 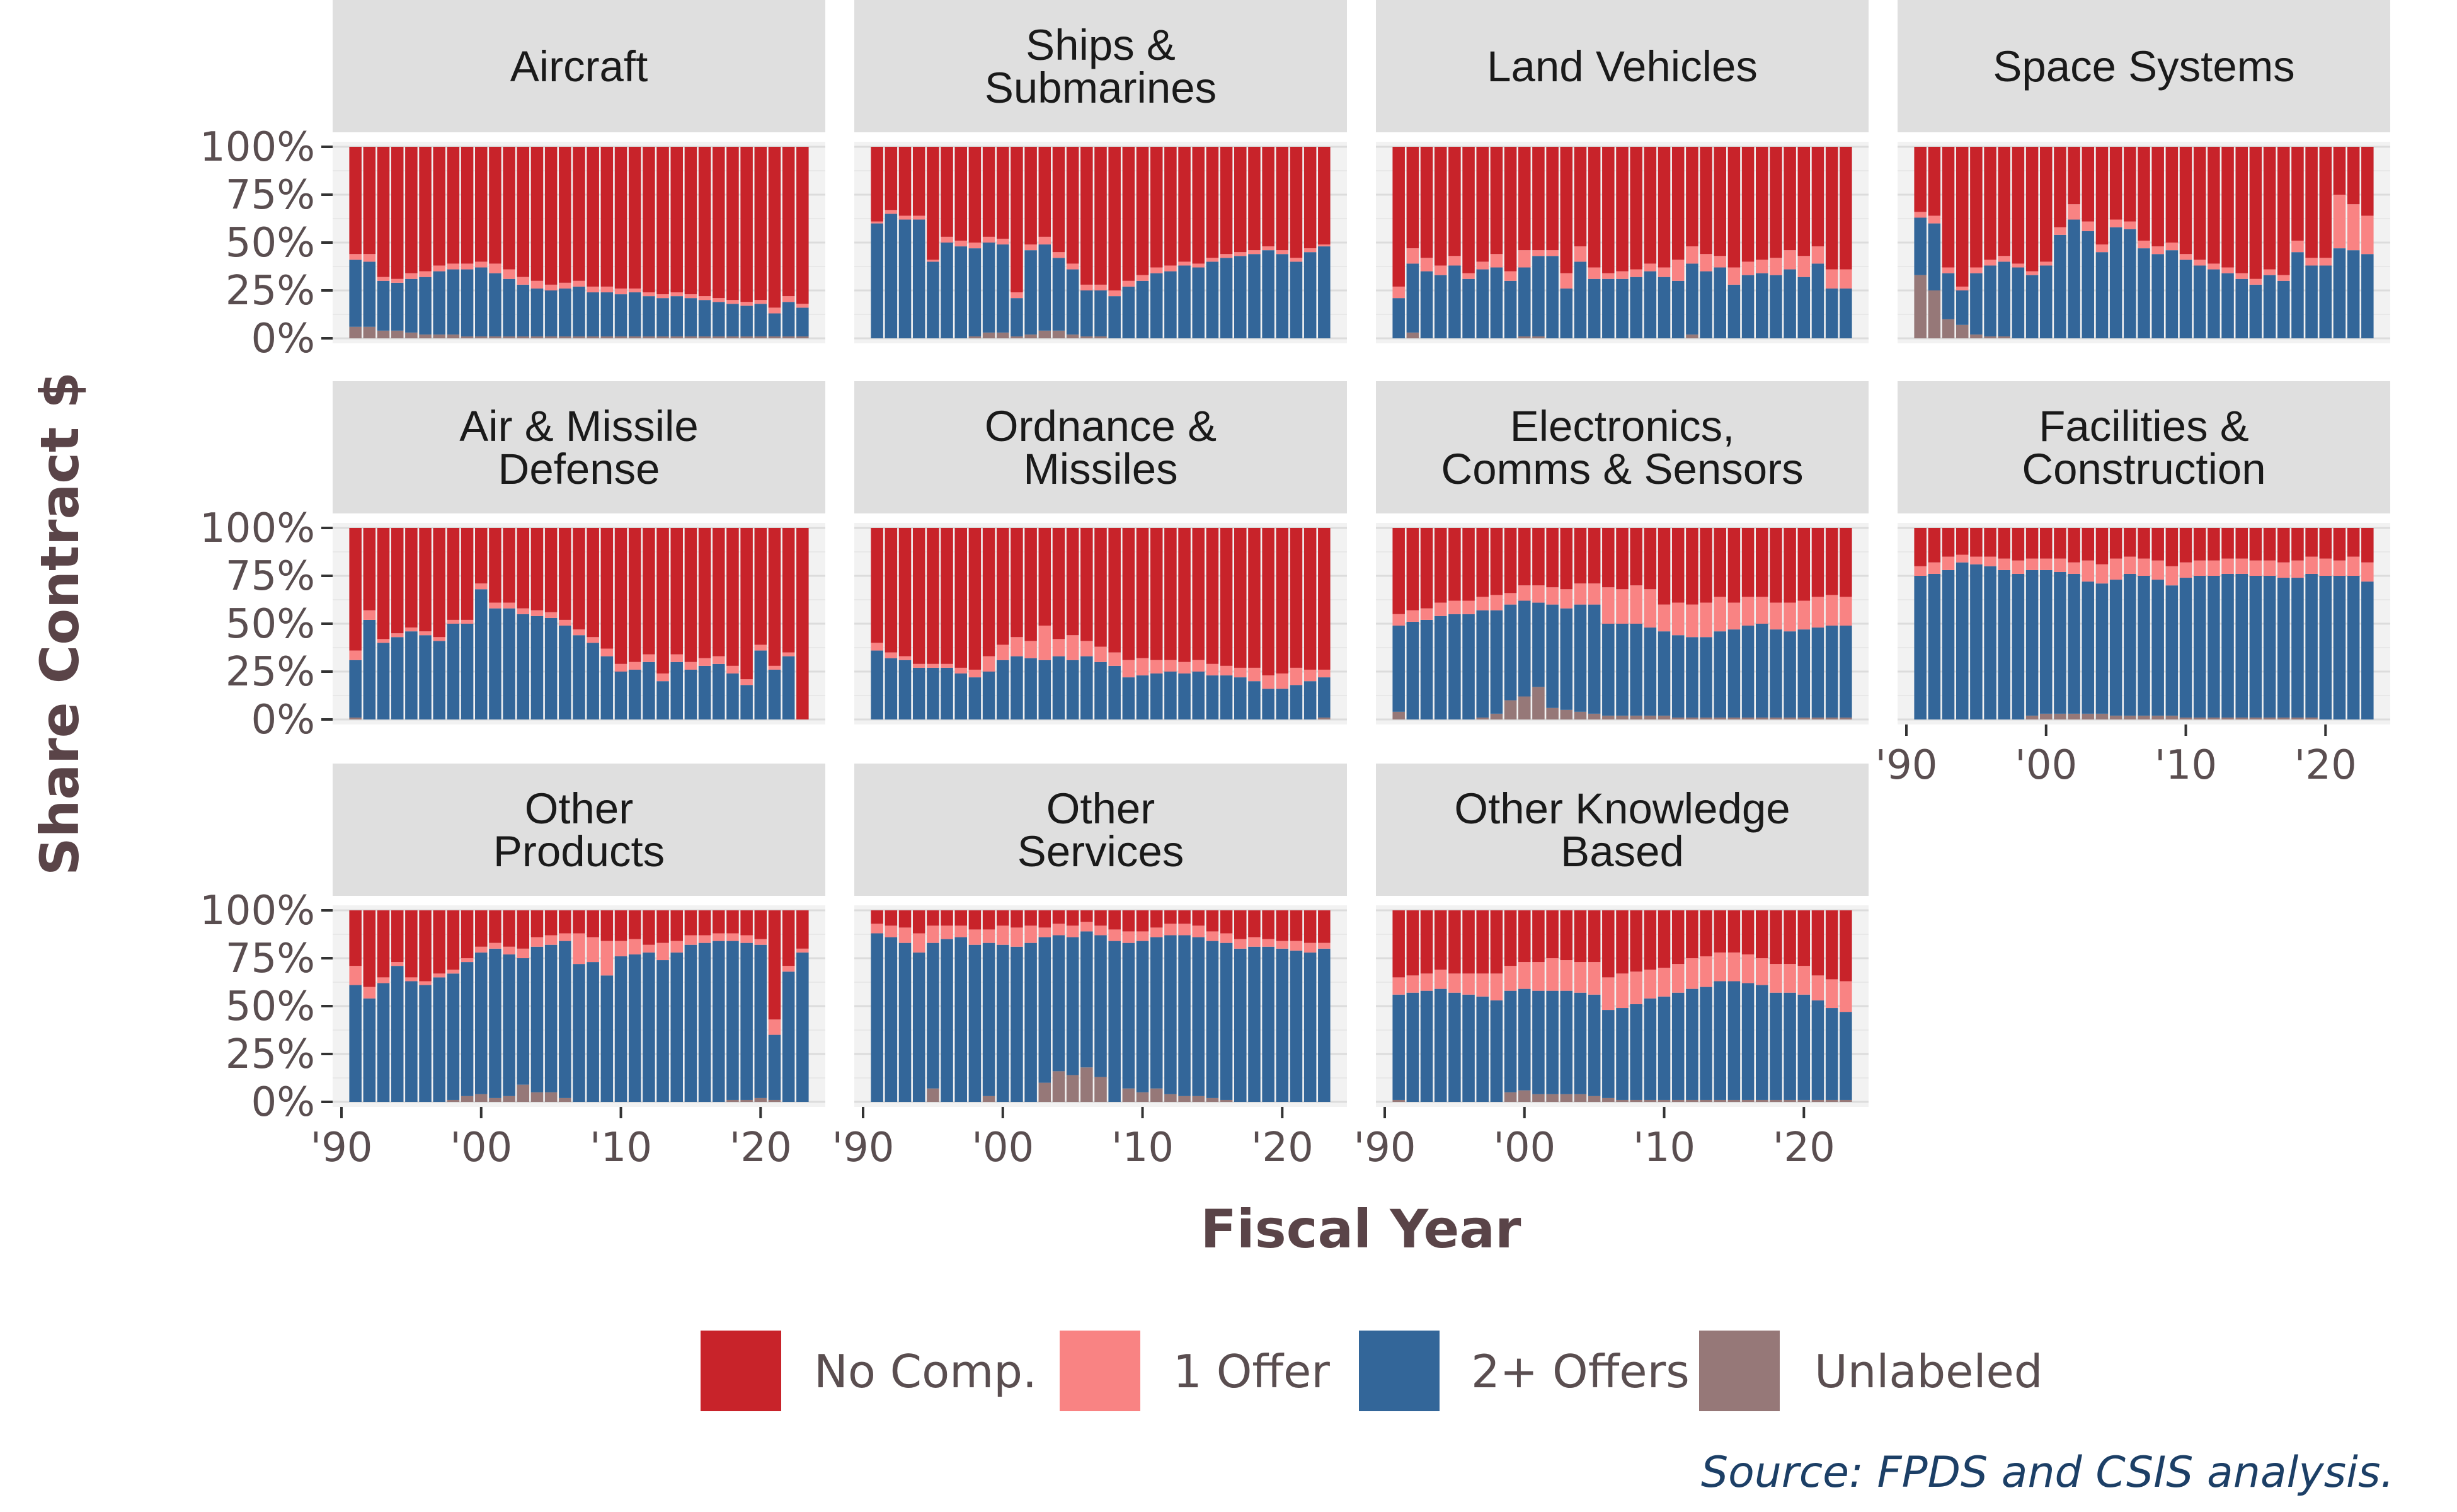 I want to click on facet-title: Other, so click(x=579, y=808).